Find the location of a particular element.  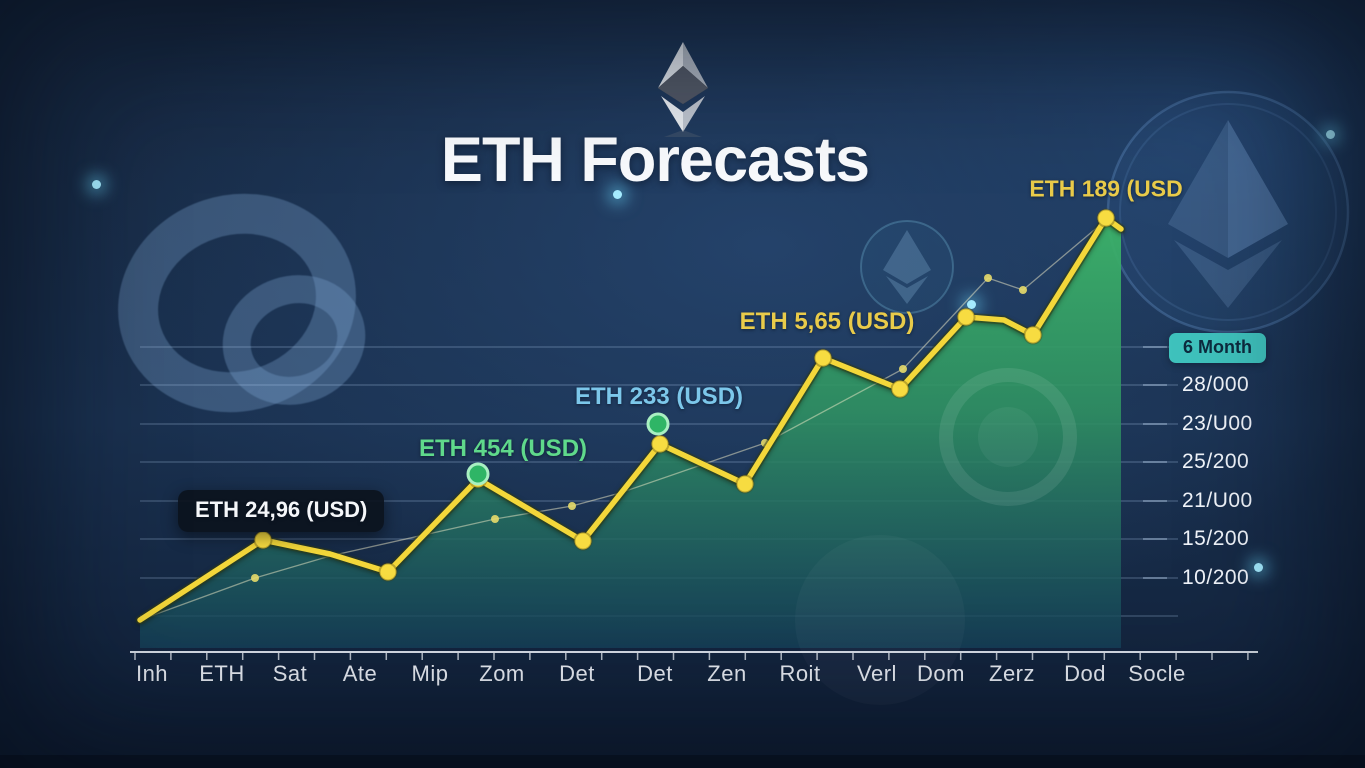

ethereum-logo-icon is located at coordinates (683, 89).